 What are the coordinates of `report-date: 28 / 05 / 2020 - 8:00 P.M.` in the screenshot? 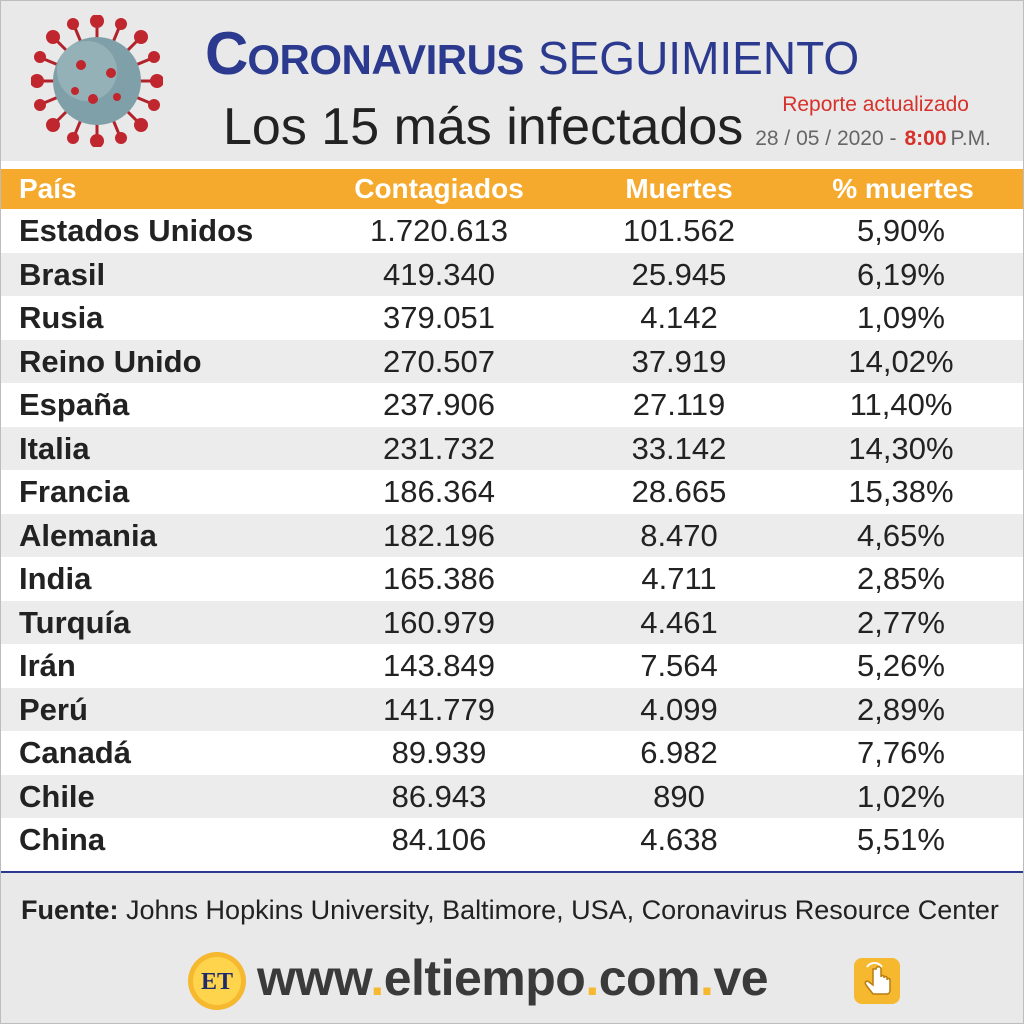 It's located at (873, 139).